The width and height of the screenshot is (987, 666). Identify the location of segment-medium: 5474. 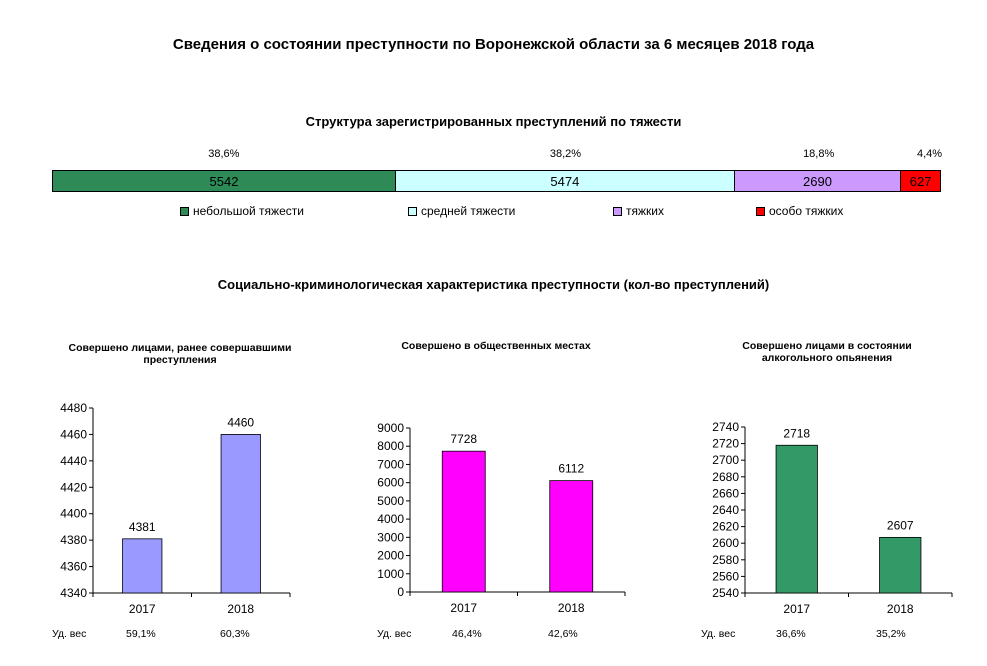
(565, 181).